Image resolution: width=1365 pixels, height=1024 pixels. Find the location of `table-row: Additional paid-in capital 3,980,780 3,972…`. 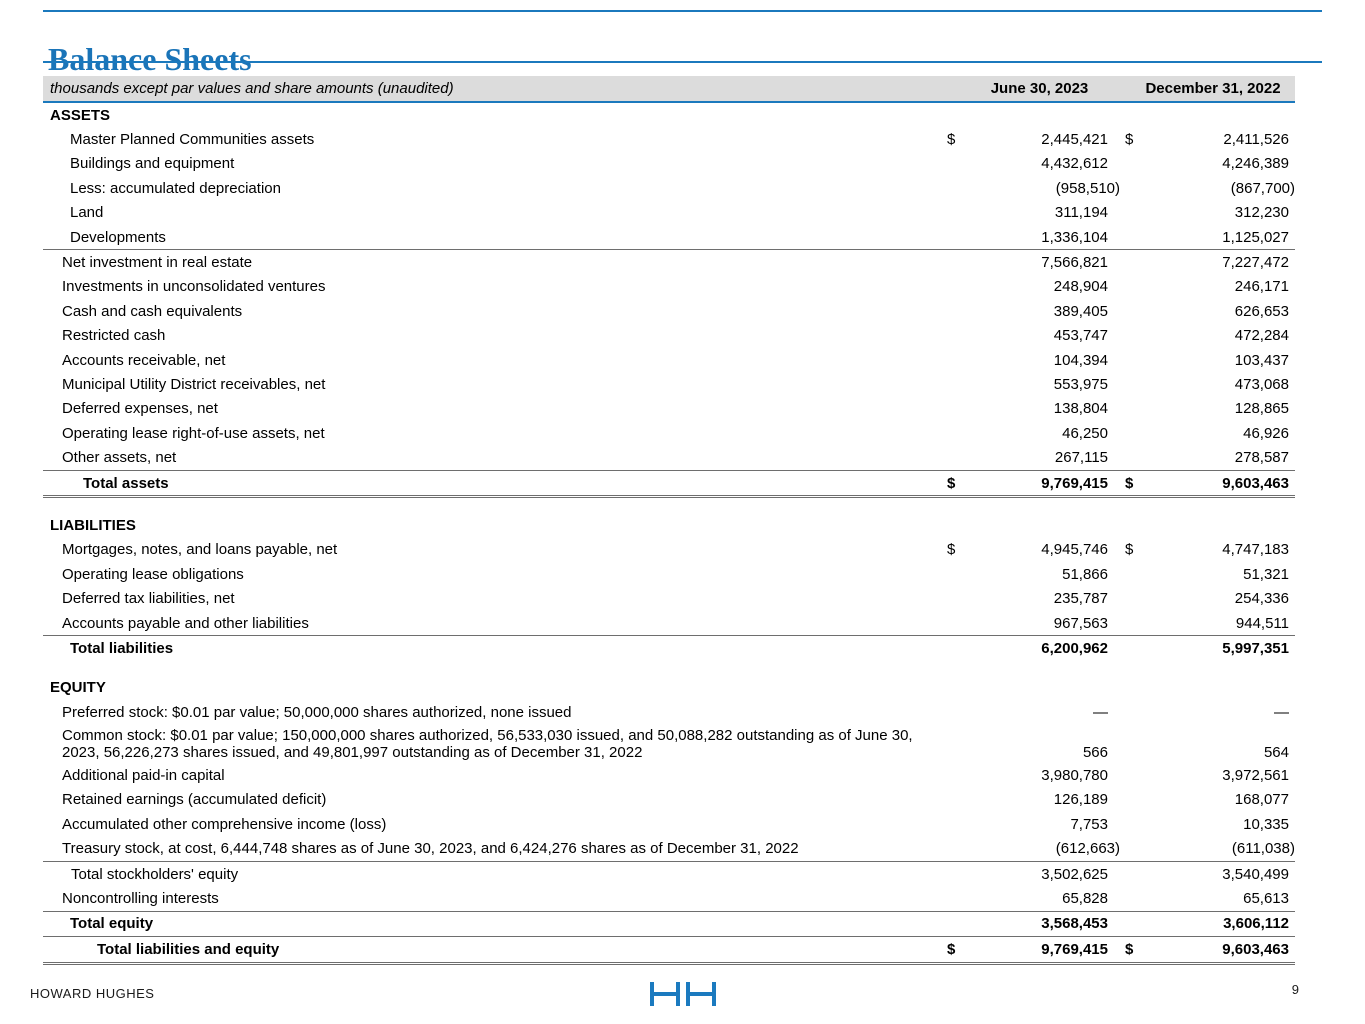

table-row: Additional paid-in capital 3,980,780 3,972… is located at coordinates (669, 775).